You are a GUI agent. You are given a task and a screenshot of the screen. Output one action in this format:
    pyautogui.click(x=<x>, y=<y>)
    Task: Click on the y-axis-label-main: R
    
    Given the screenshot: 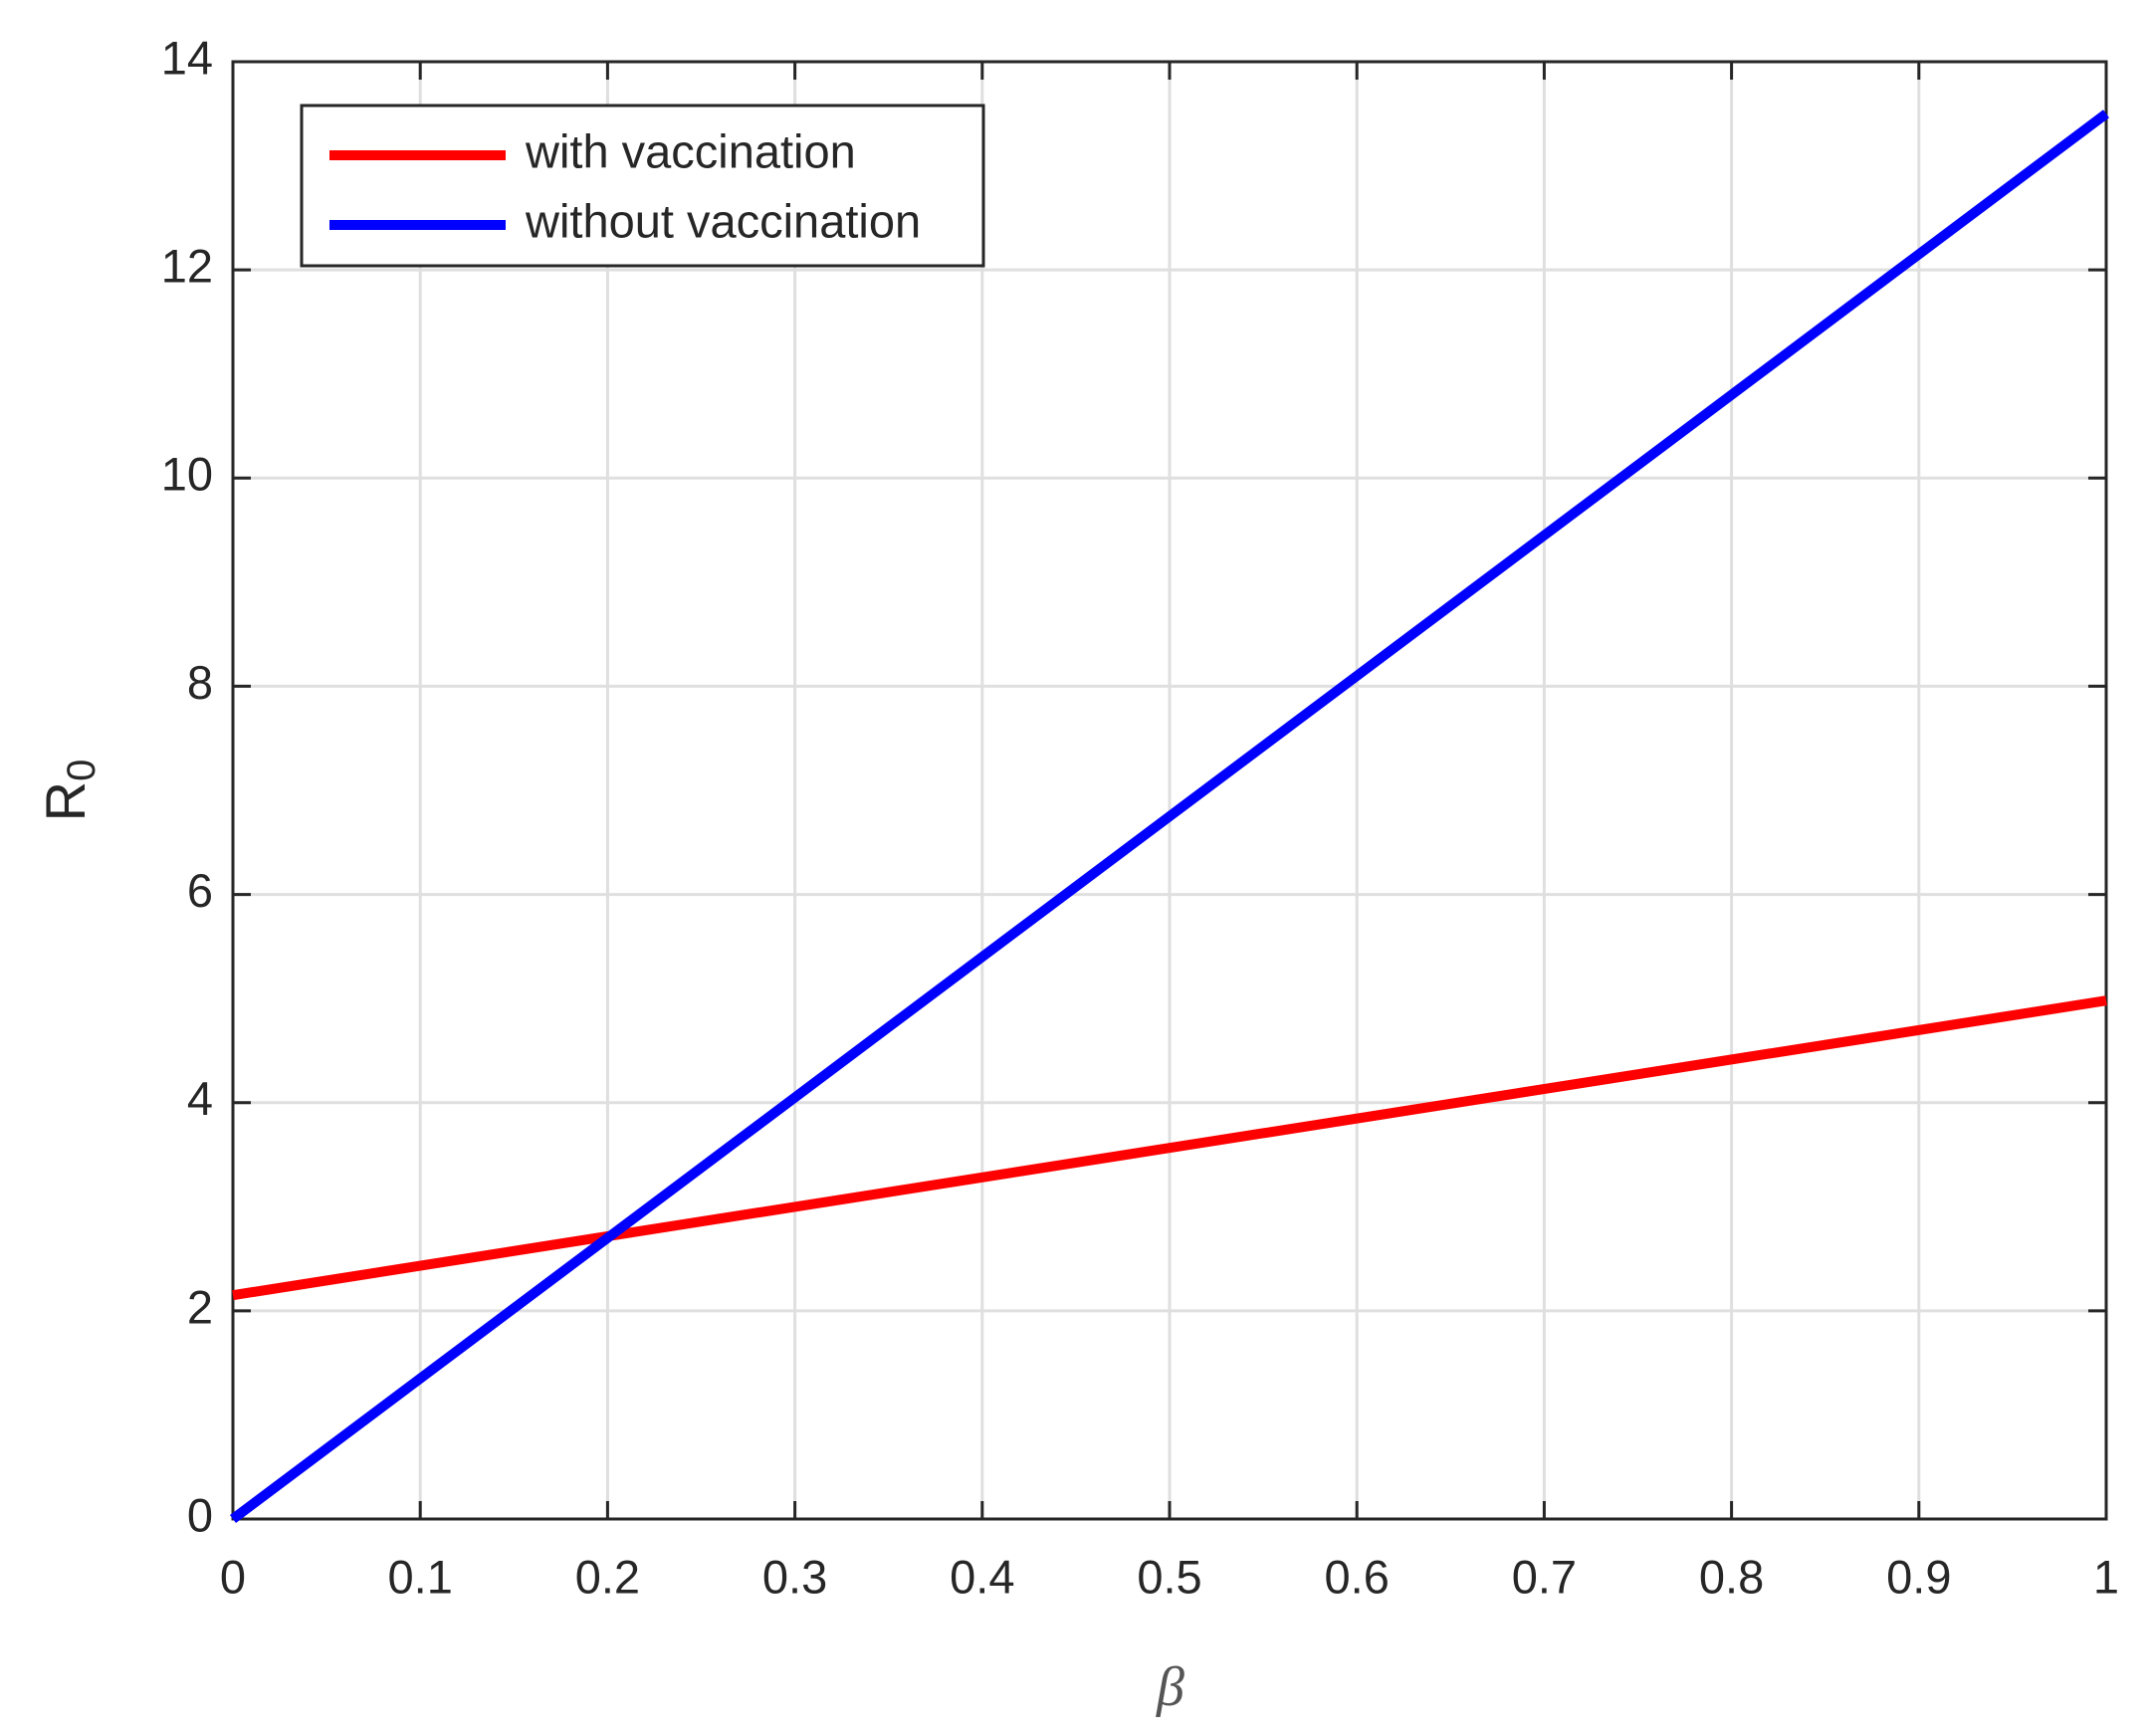 What is the action you would take?
    pyautogui.click(x=65, y=801)
    